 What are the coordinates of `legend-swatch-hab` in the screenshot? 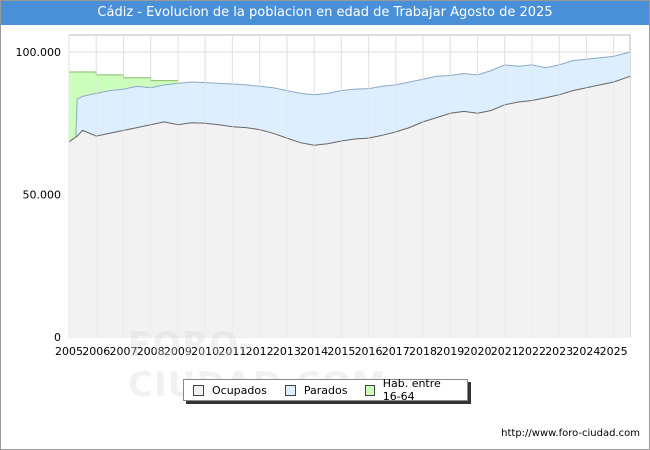 It's located at (370, 390).